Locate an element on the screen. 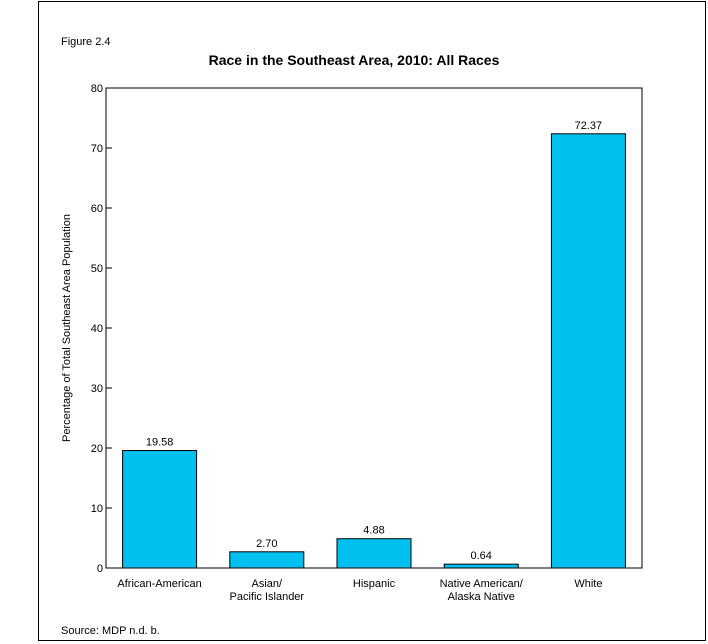 The width and height of the screenshot is (708, 644). data-label: 4.88 is located at coordinates (373, 531).